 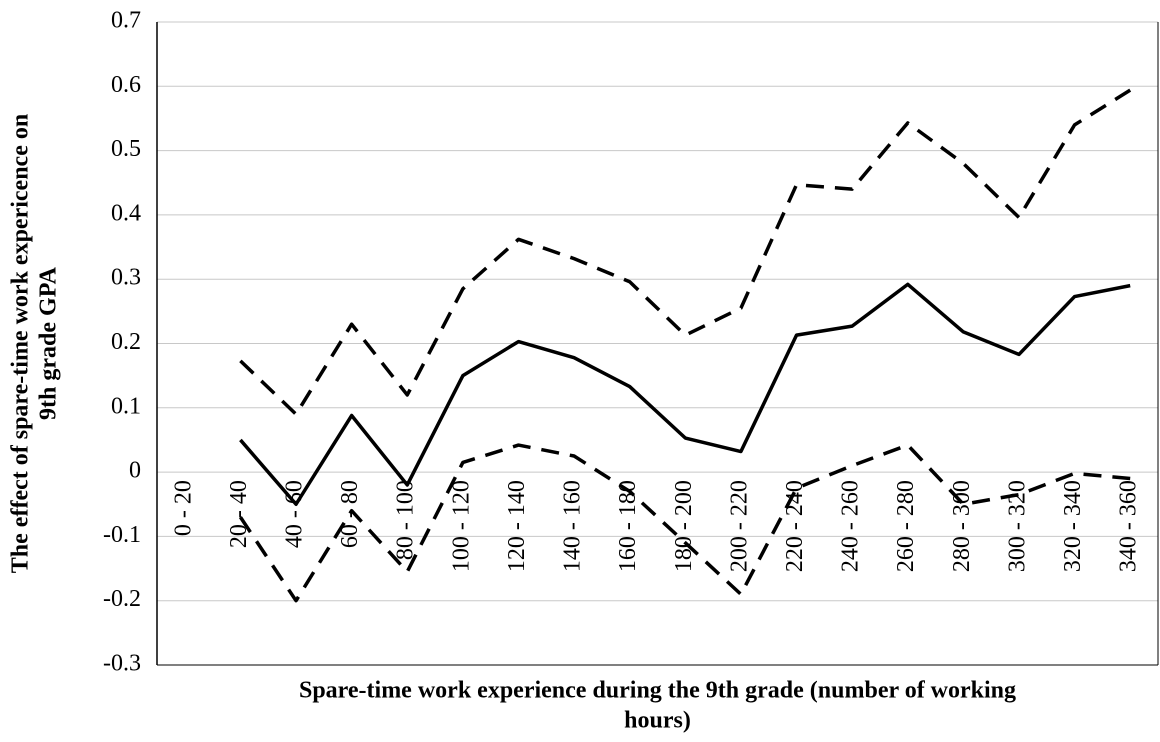 I want to click on y-tick-label: 0.4, so click(x=126, y=213).